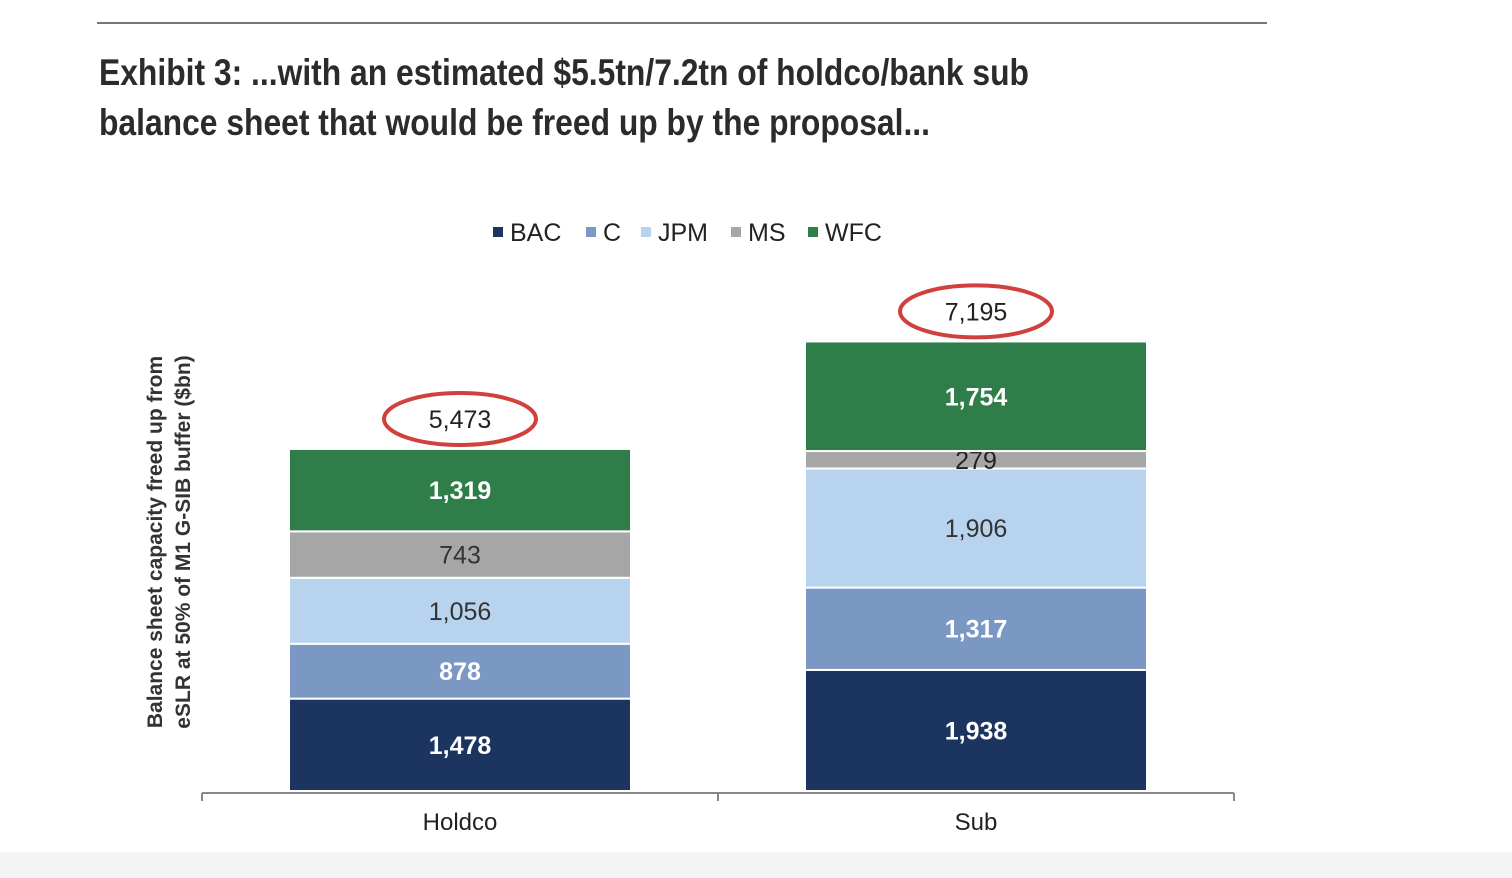 This screenshot has width=1512, height=878. Describe the element at coordinates (976, 822) in the screenshot. I see `x-tick-label-sub: Sub` at that location.